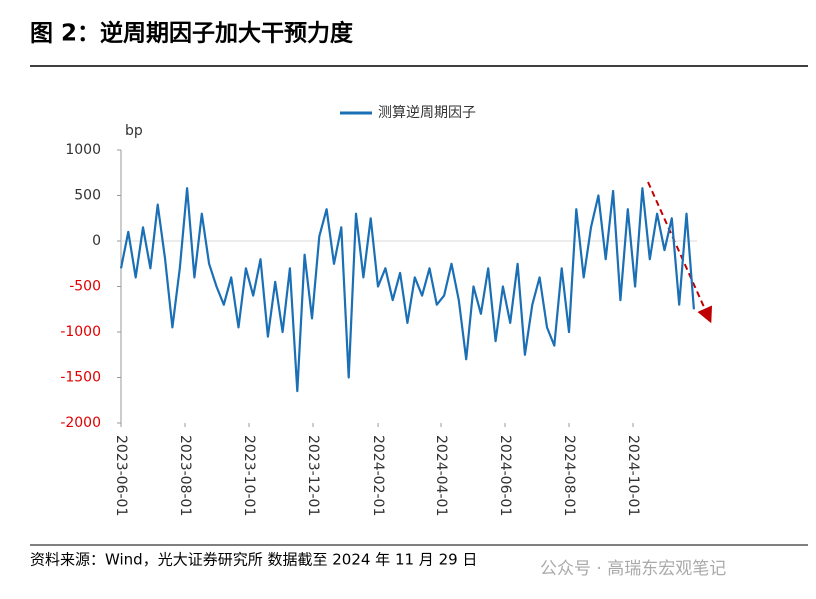 The height and width of the screenshot is (599, 816). I want to click on trend-arrow, so click(680, 252).